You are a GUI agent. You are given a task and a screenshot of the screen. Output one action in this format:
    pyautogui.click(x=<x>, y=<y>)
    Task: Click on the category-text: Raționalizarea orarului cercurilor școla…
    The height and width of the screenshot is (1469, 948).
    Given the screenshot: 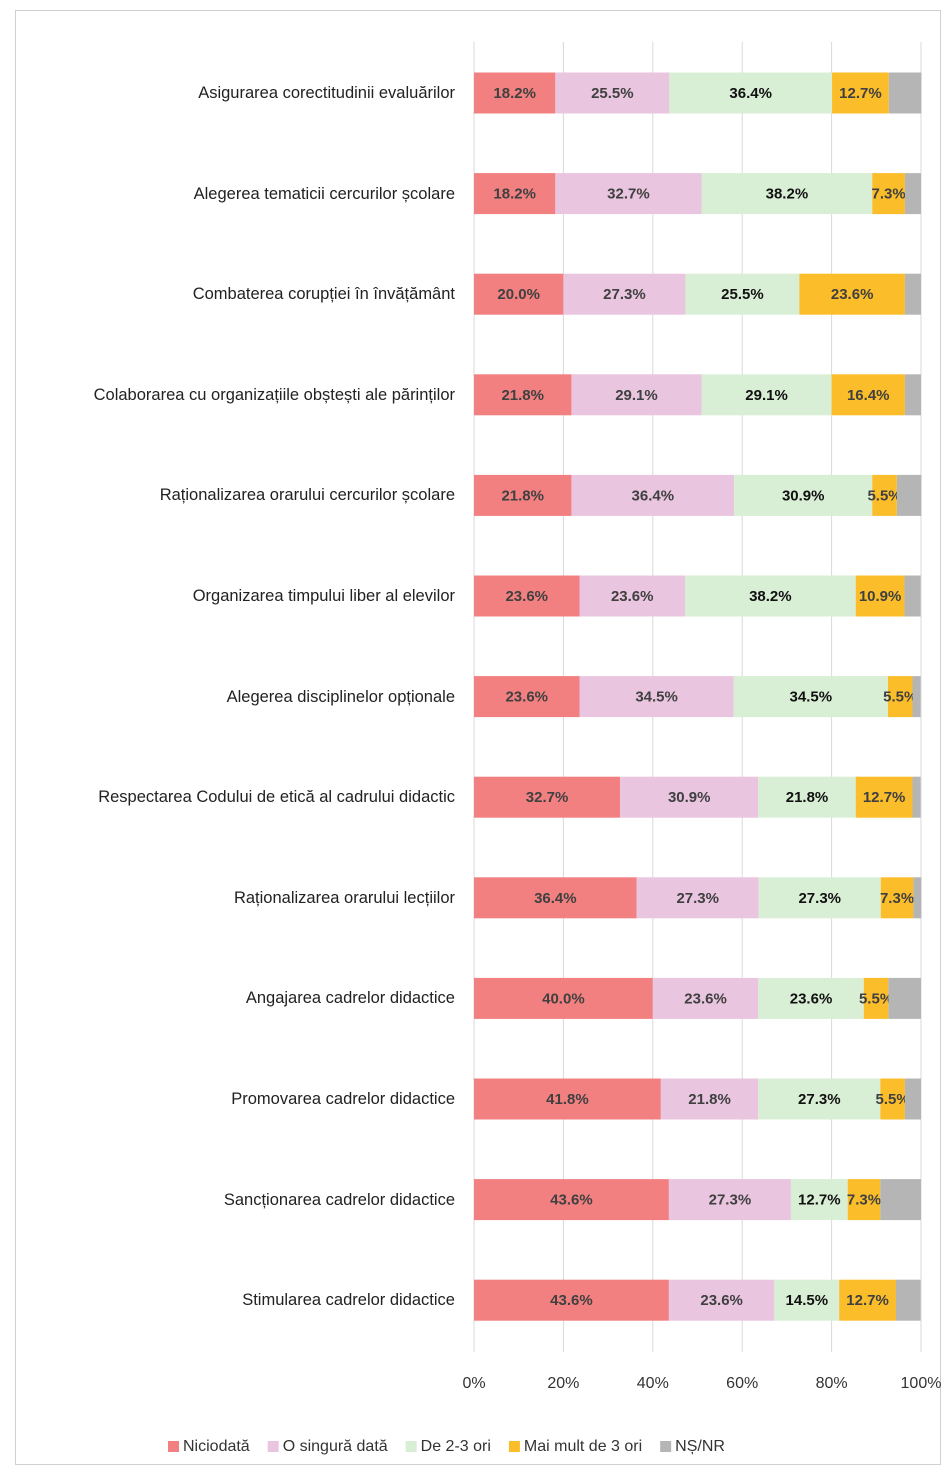 What is the action you would take?
    pyautogui.click(x=307, y=495)
    